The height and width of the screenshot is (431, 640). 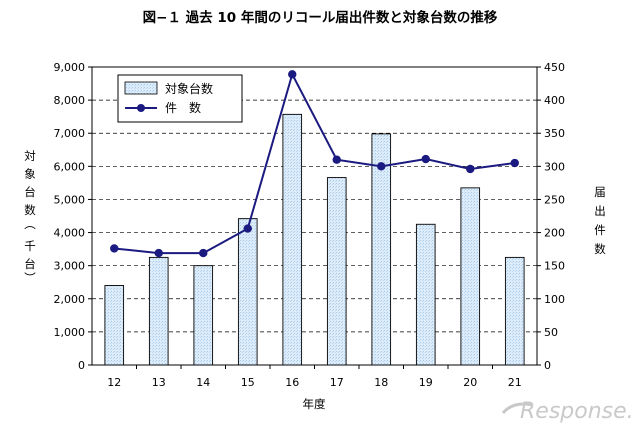 I want to click on x-axis-ticks: 12 13 14 15 16 17 18 19 20 21, so click(x=314, y=377).